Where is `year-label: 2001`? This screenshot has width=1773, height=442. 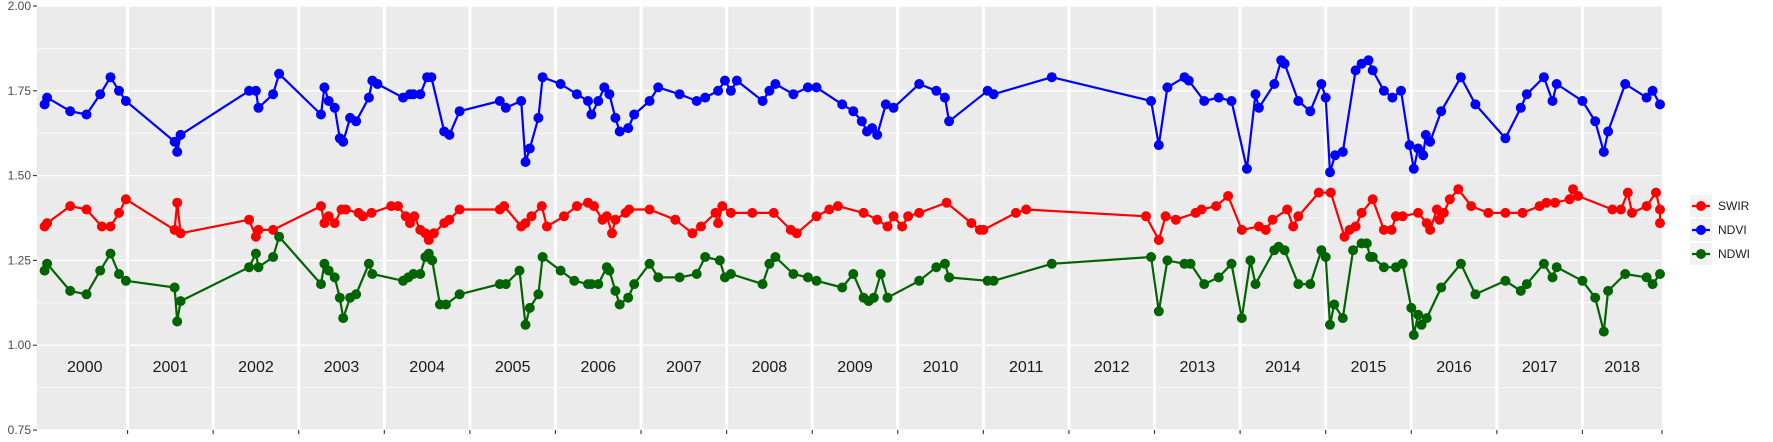 year-label: 2001 is located at coordinates (171, 367).